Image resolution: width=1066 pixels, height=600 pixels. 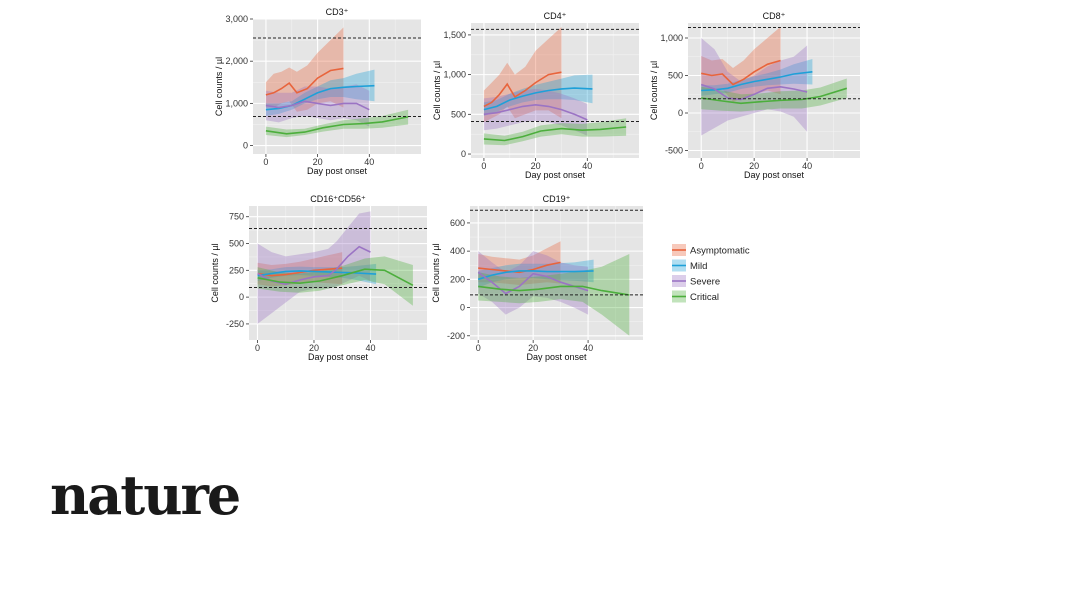 What do you see at coordinates (454, 35) in the screenshot?
I see `y-tick-label: 1,500` at bounding box center [454, 35].